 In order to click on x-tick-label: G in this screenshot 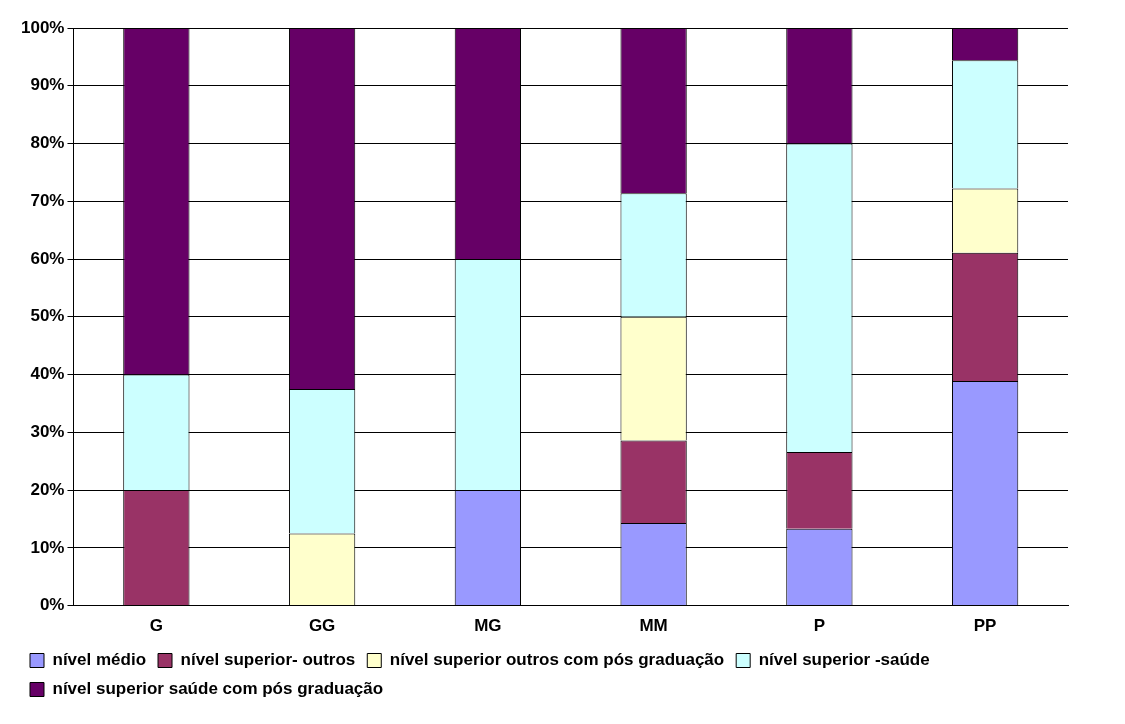, I will do `click(156, 626)`.